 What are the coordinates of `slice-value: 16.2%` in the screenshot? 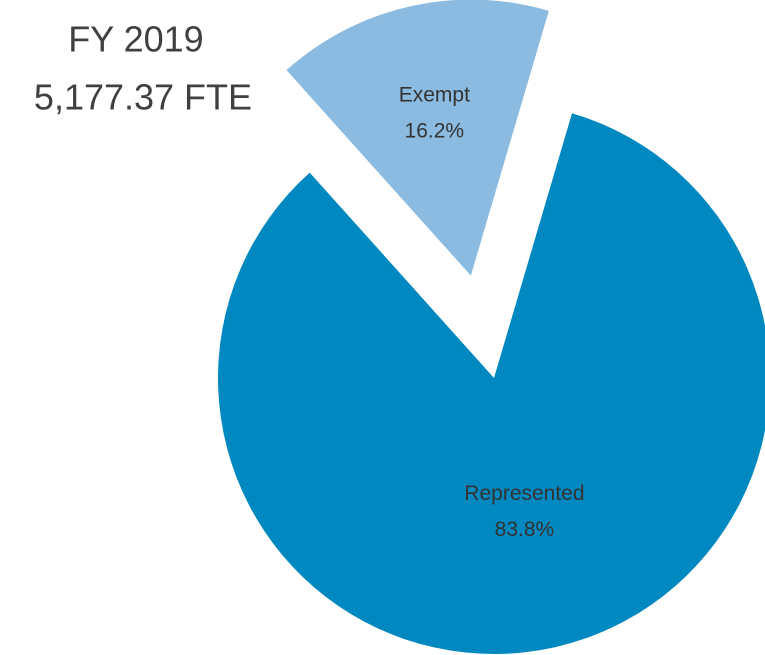 It's located at (435, 131).